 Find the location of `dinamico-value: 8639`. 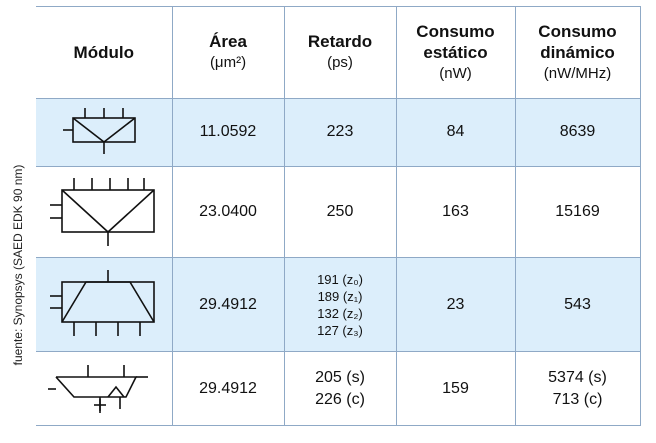

dinamico-value: 8639 is located at coordinates (577, 132).